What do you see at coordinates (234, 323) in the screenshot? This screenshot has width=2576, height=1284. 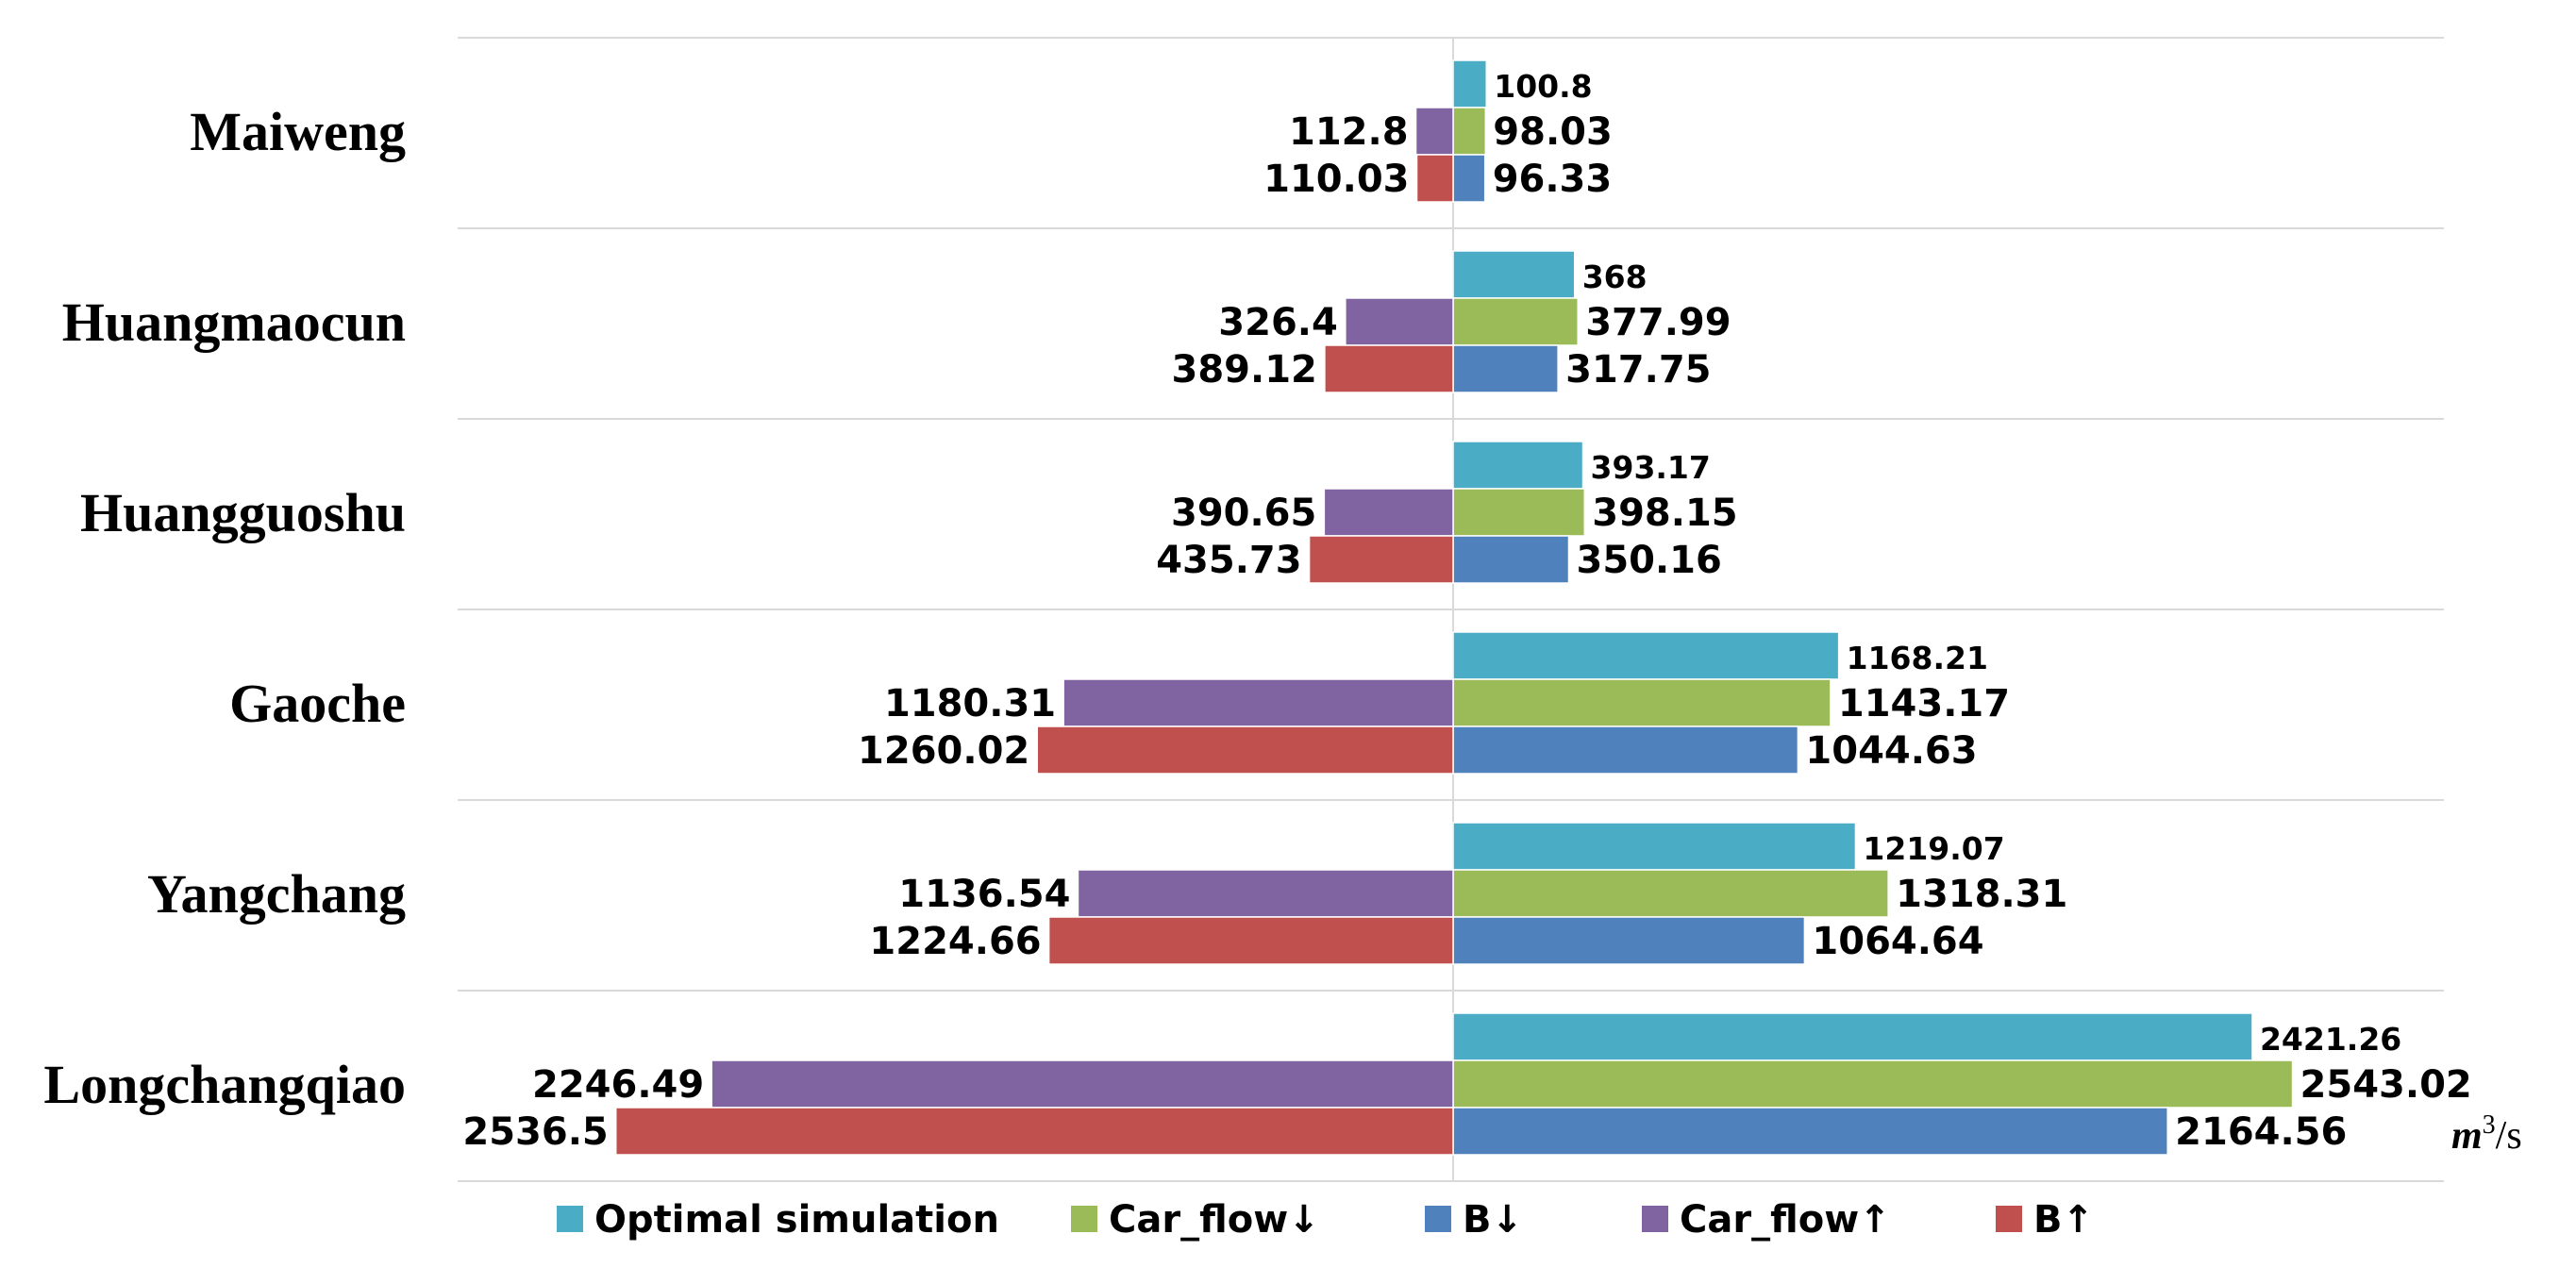 I see `category-label-huangmaocun: Huangmaocun` at bounding box center [234, 323].